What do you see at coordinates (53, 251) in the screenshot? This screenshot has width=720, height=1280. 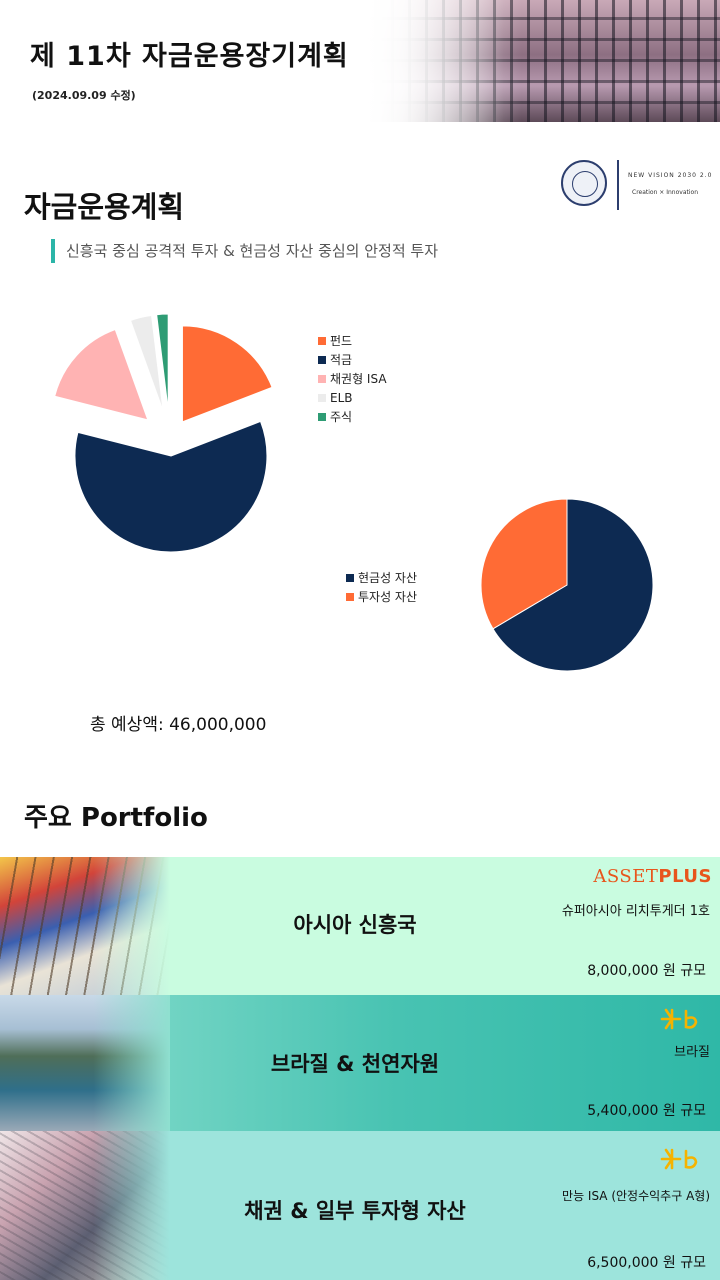 I see `accent-bar` at bounding box center [53, 251].